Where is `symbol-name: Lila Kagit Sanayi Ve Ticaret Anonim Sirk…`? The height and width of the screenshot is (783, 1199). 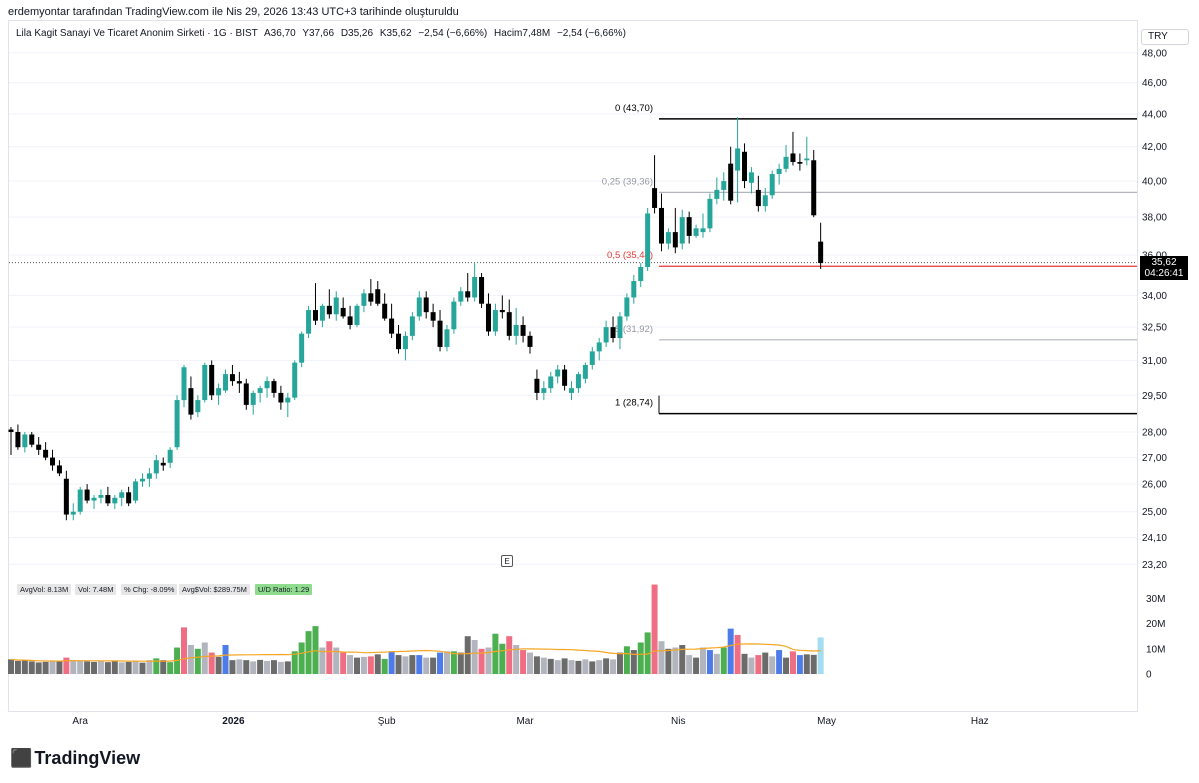
symbol-name: Lila Kagit Sanayi Ve Ticaret Anonim Sirk… is located at coordinates (137, 33).